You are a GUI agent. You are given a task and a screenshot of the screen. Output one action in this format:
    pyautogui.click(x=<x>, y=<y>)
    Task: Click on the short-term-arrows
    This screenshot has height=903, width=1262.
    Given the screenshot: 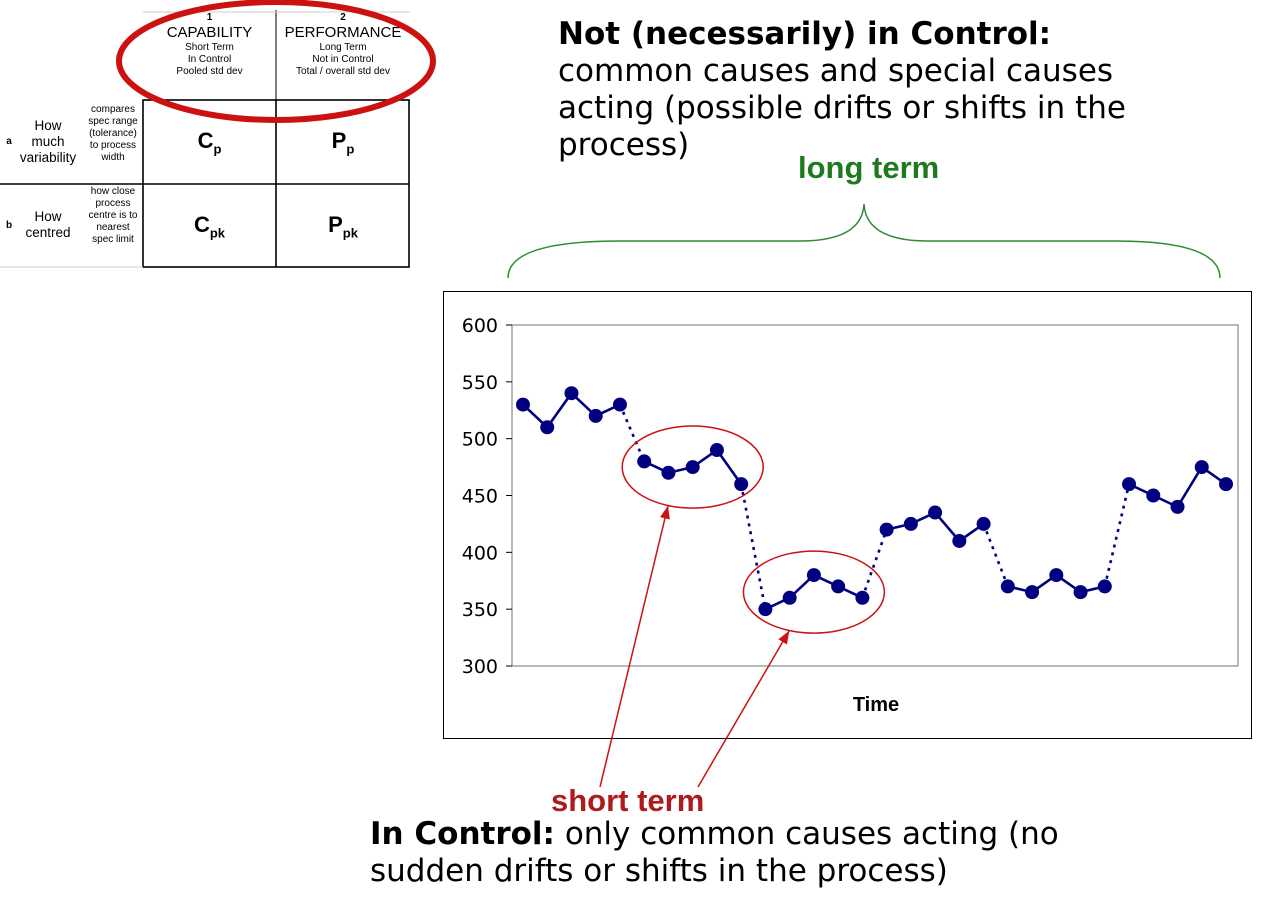 What is the action you would take?
    pyautogui.click(x=694, y=646)
    